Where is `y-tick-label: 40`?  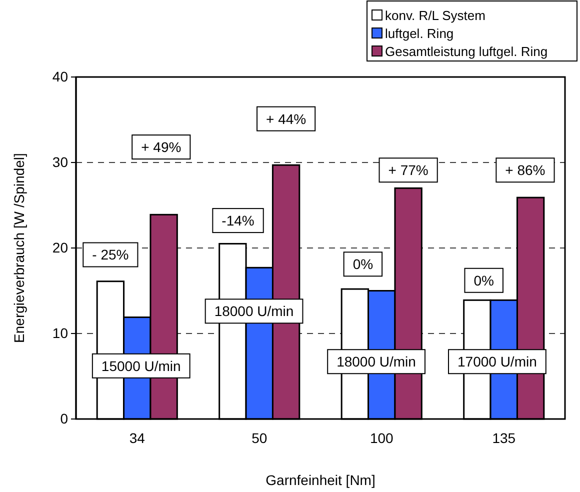
y-tick-label: 40 is located at coordinates (60, 76).